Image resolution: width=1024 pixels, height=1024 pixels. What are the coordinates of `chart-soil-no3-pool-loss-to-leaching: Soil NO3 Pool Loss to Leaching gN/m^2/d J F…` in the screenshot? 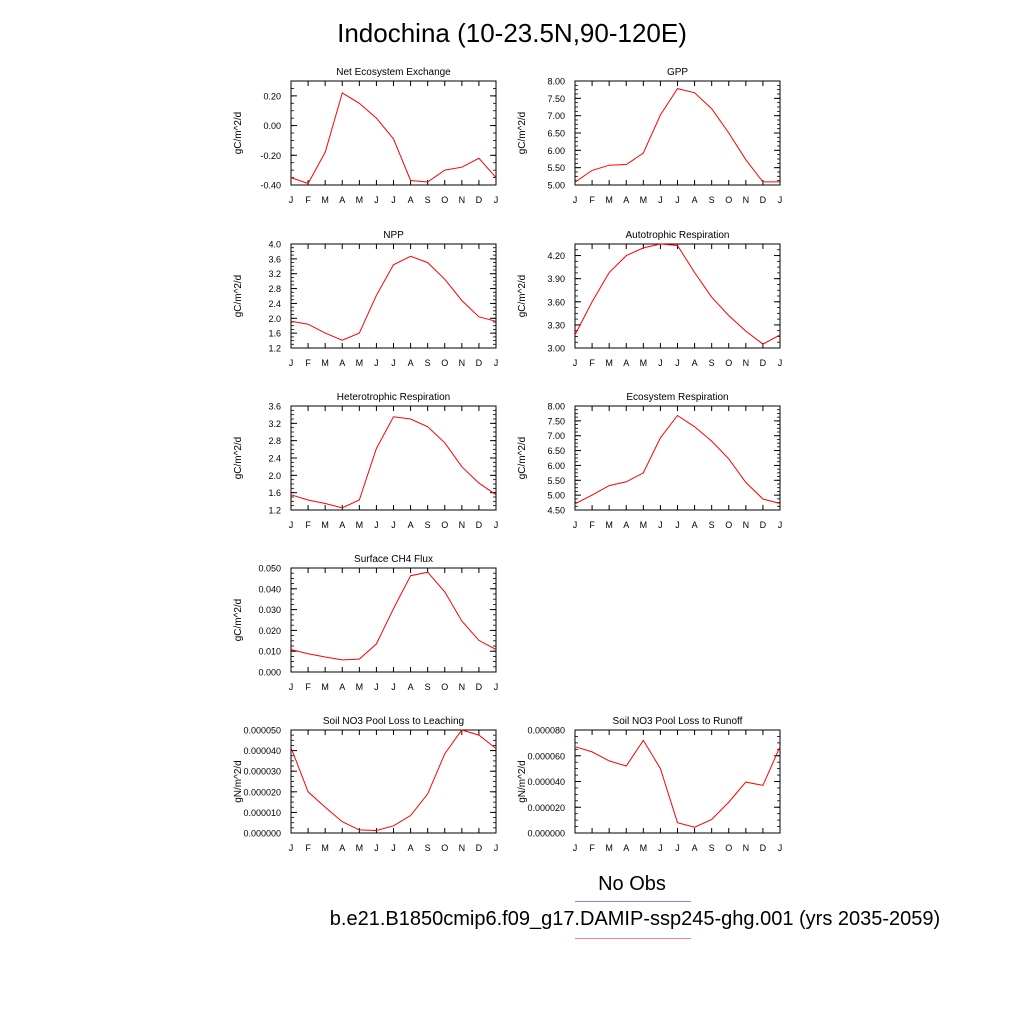 It's located at (365, 784).